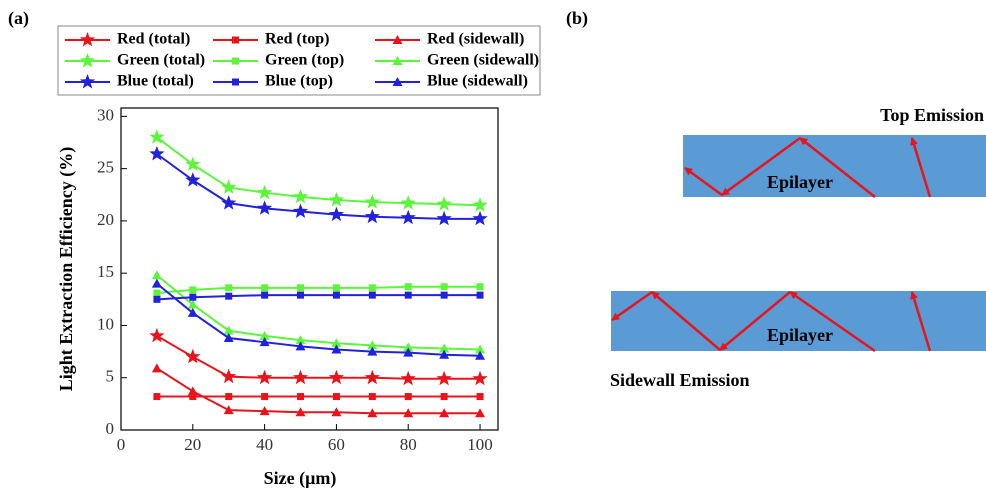 The height and width of the screenshot is (493, 986). I want to click on diagram-title: Sidewall Emission, so click(680, 380).